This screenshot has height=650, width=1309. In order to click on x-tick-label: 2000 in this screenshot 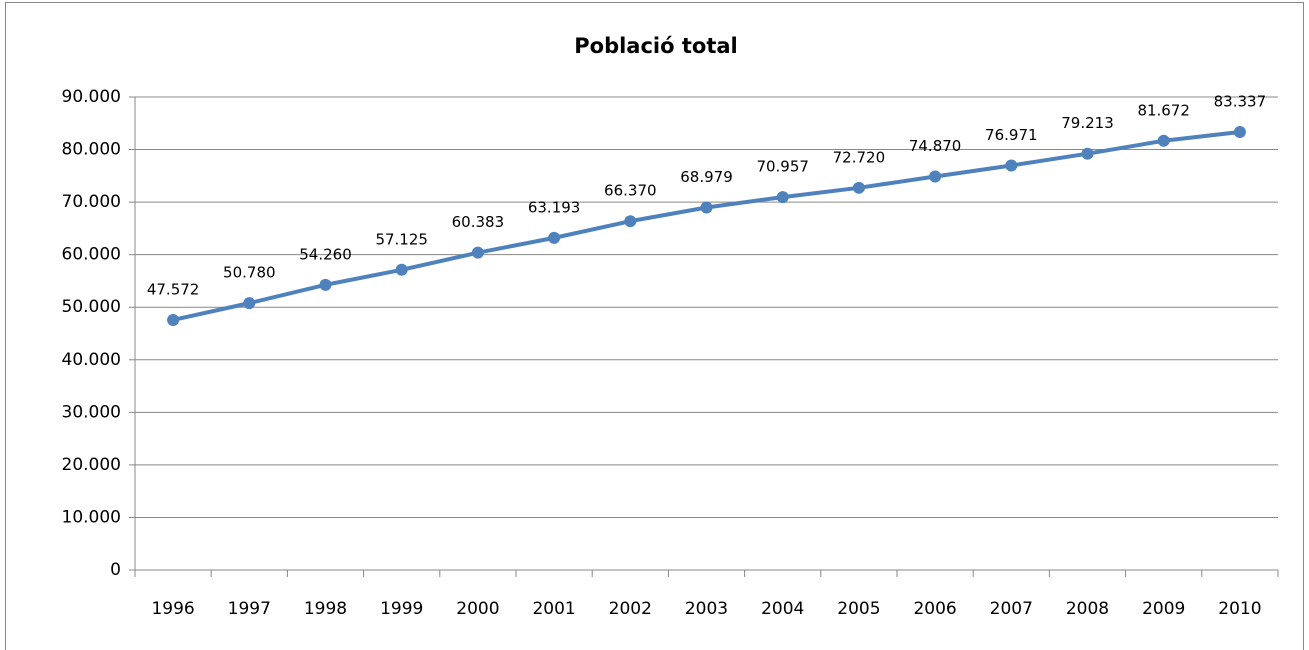, I will do `click(477, 609)`.